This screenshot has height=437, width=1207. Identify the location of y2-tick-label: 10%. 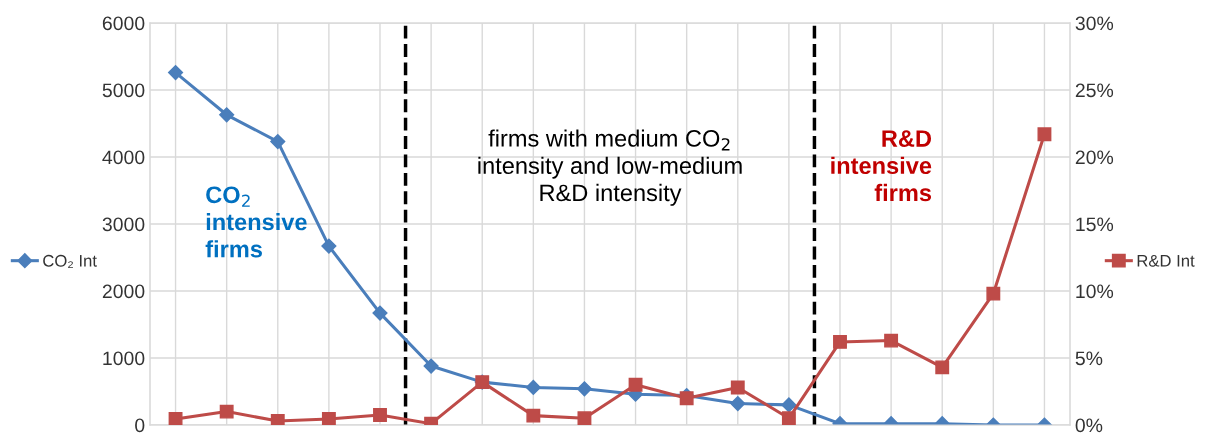
(1095, 291).